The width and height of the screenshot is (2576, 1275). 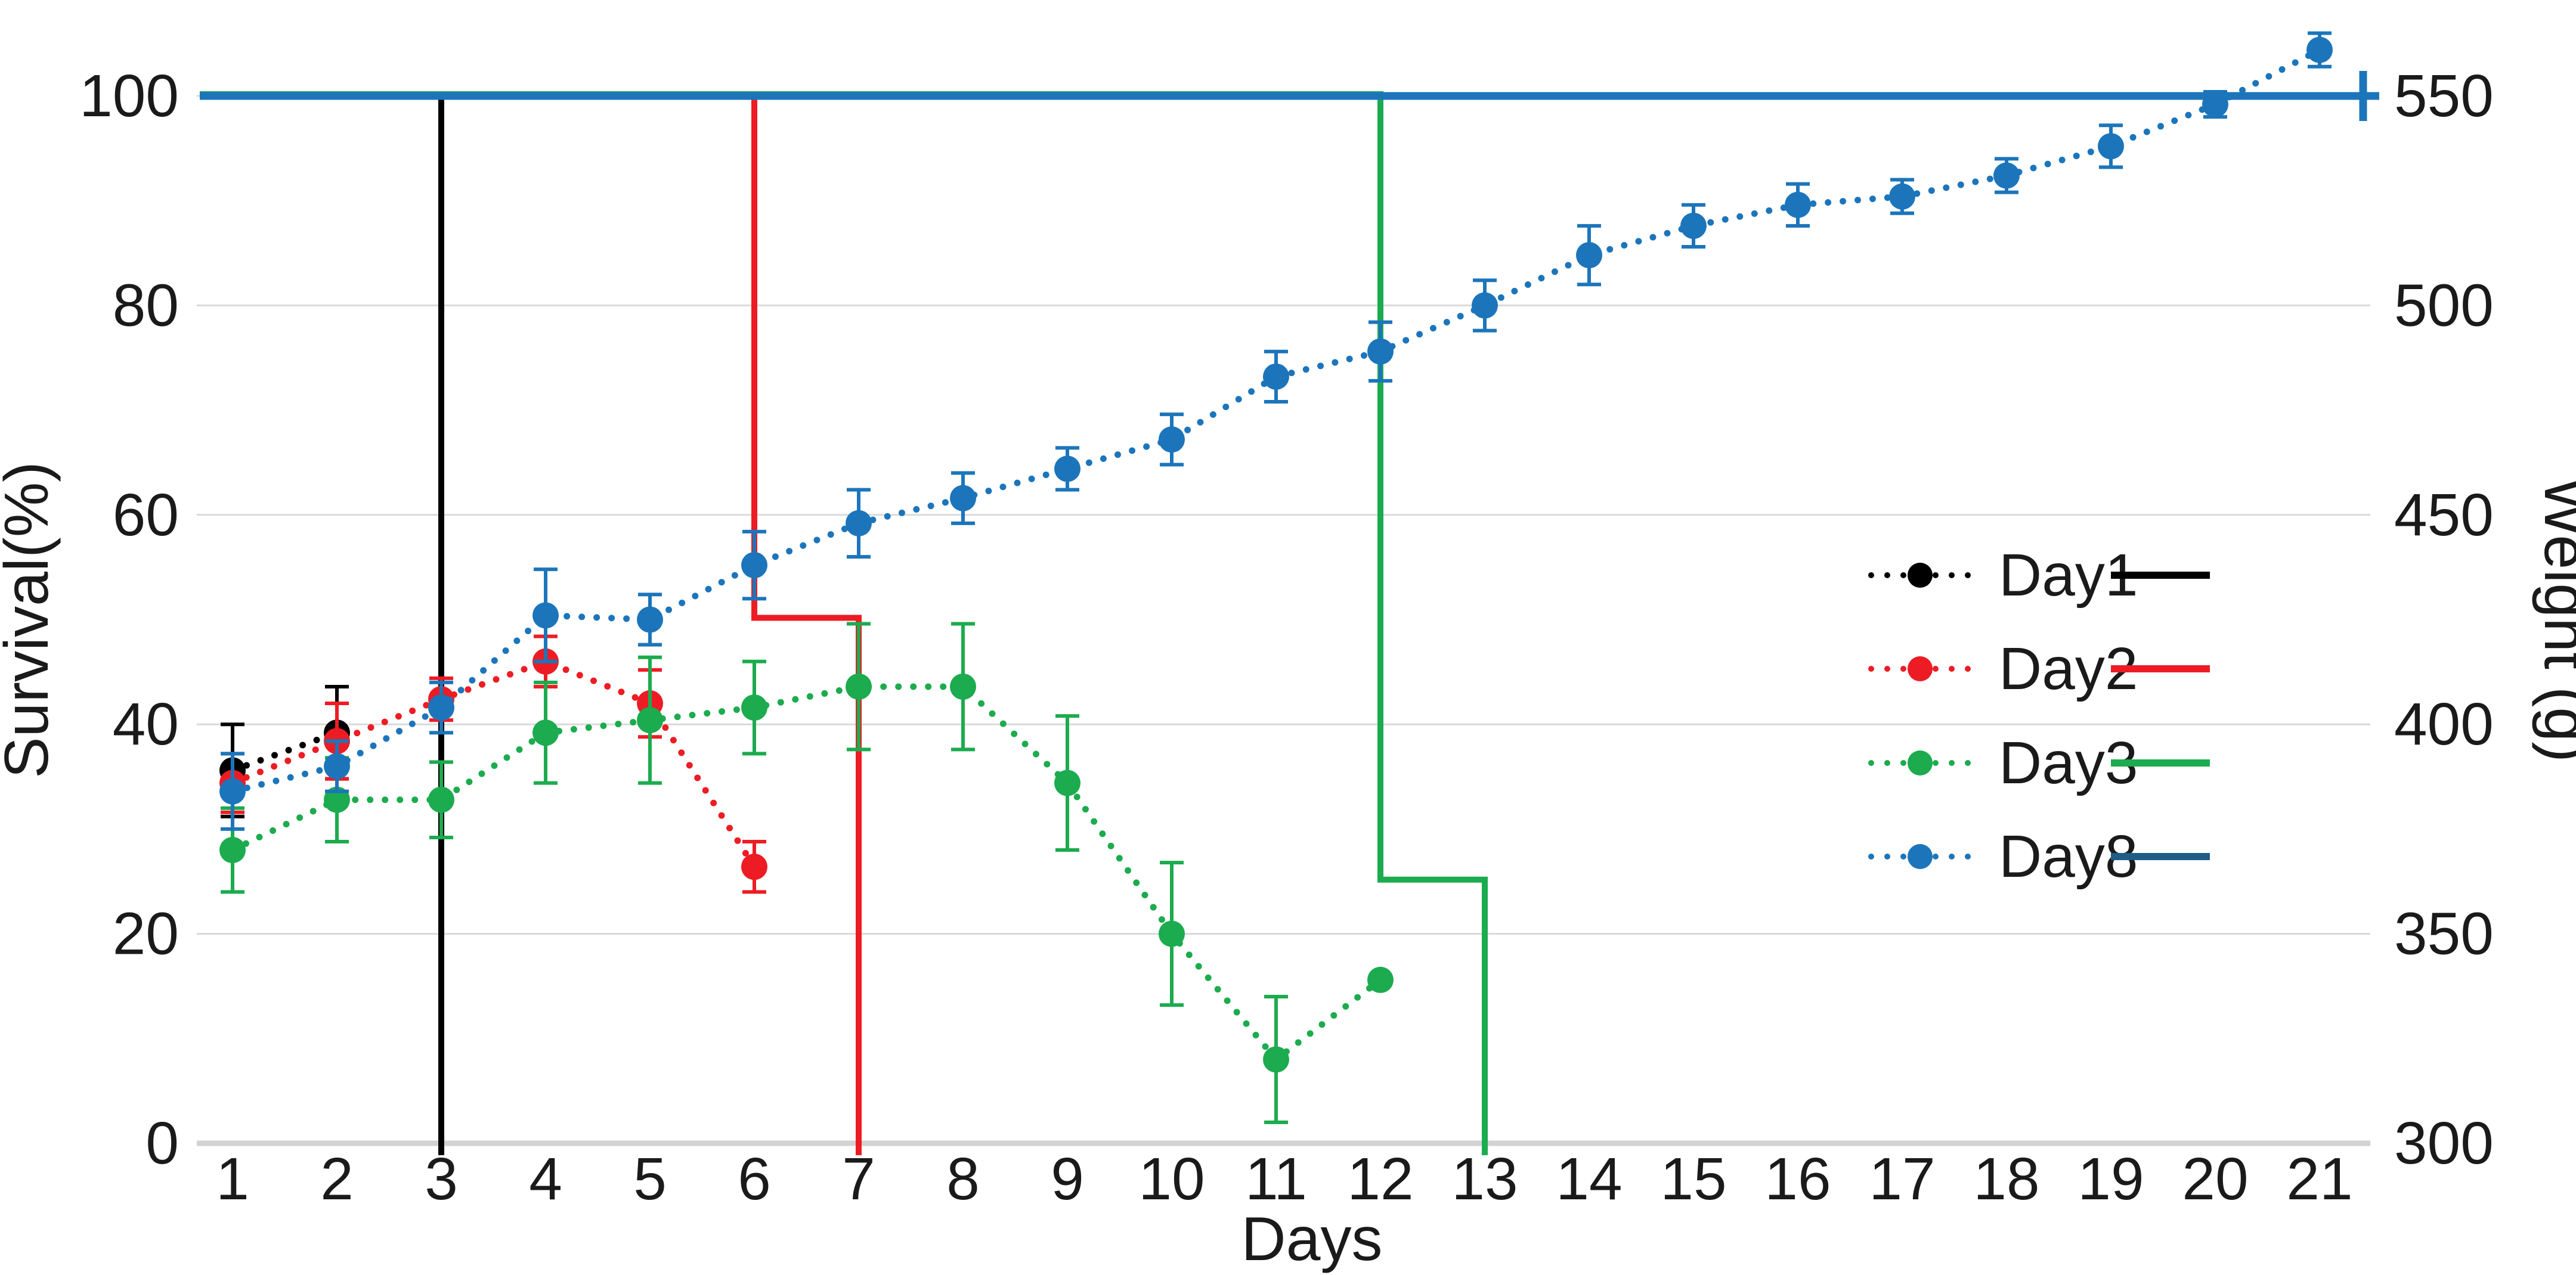 I want to click on marker-Day3-day9, so click(x=1067, y=783).